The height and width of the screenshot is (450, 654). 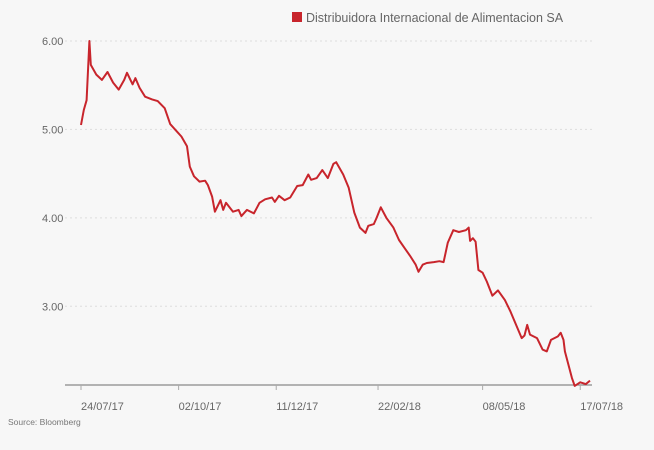 What do you see at coordinates (52, 42) in the screenshot?
I see `y-tick-label: 6.00` at bounding box center [52, 42].